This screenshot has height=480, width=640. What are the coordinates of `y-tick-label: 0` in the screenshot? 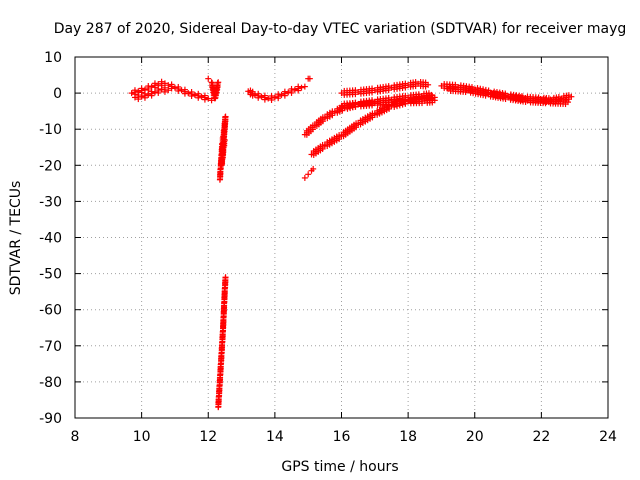 It's located at (57, 94).